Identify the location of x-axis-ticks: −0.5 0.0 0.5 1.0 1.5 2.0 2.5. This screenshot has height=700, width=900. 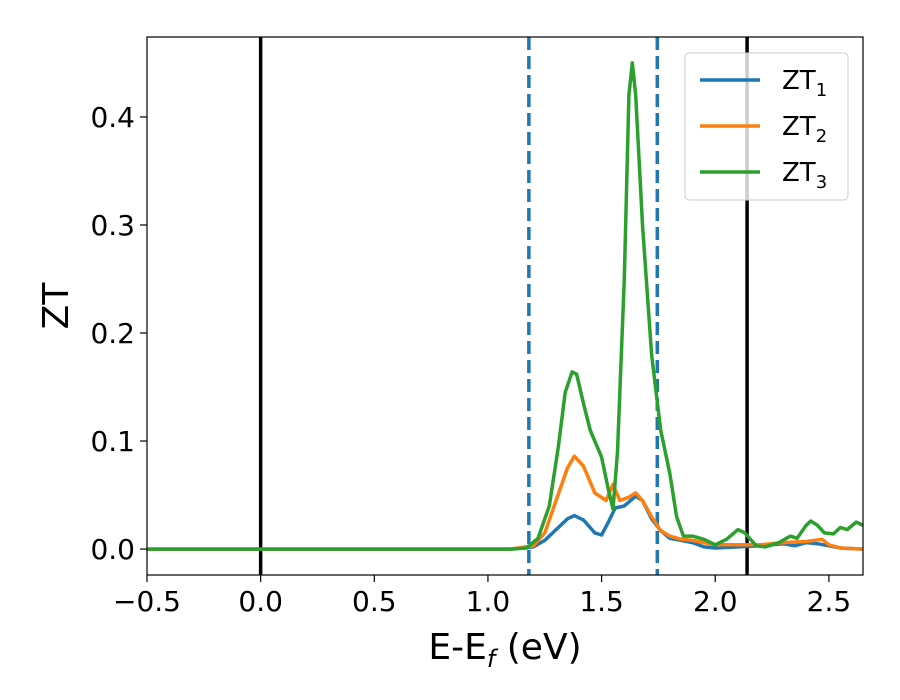
(482, 596).